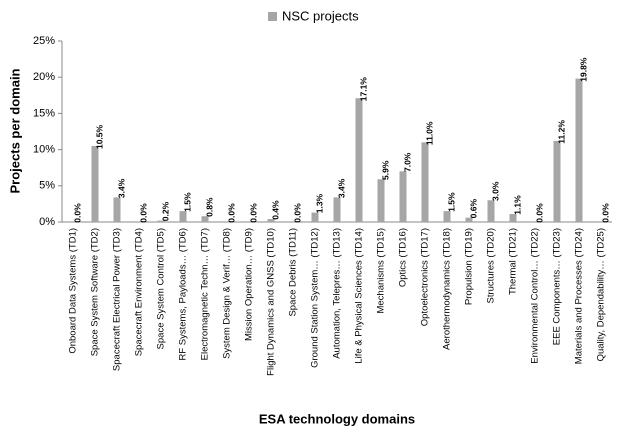 The height and width of the screenshot is (430, 620). I want to click on legend-swatch, so click(272, 16).